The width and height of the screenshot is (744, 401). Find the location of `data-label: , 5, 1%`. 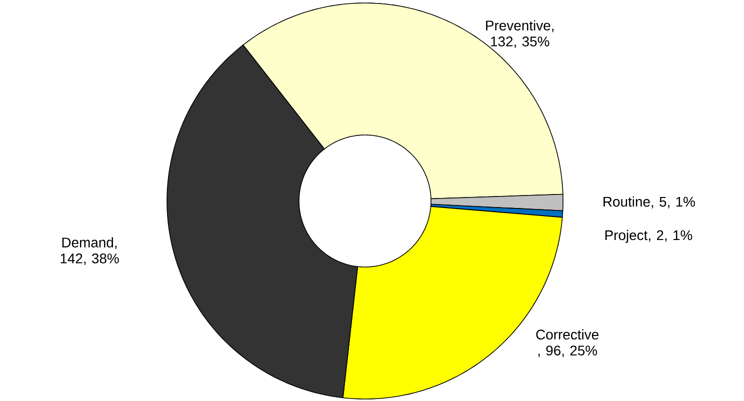

data-label: , 5, 1% is located at coordinates (673, 202).